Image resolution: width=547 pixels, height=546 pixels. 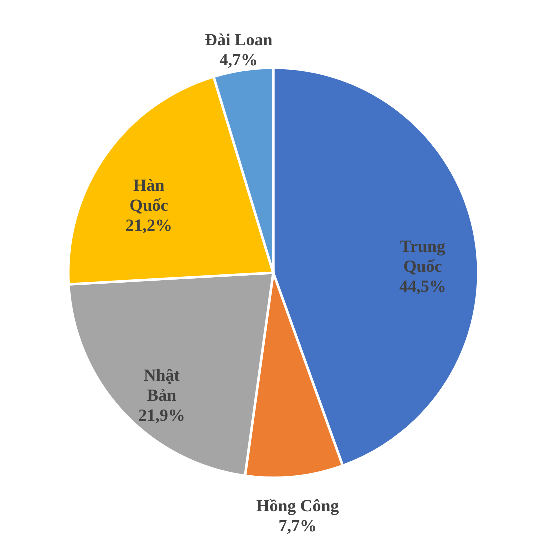 I want to click on data-label: 7,7%, so click(x=297, y=526).